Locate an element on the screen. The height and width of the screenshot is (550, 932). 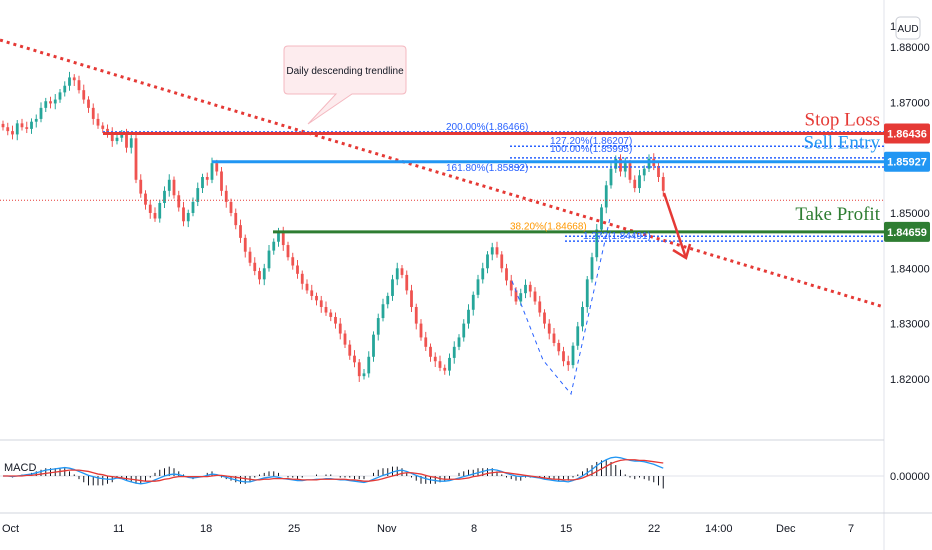
trendline-callout: Daily descending trendline is located at coordinates (345, 85).